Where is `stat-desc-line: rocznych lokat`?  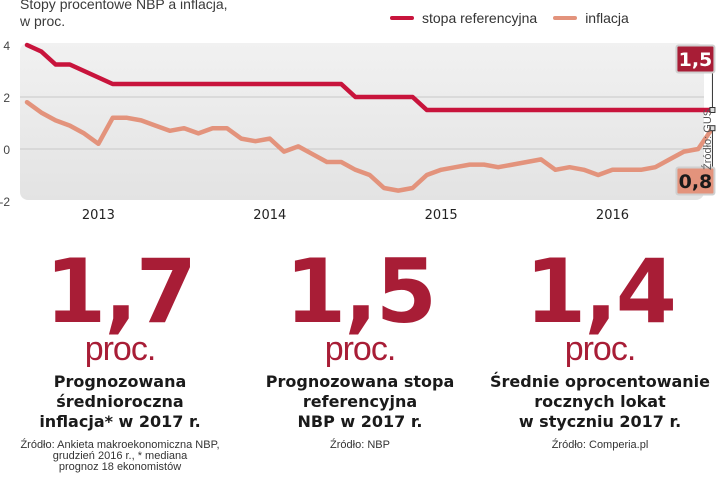
stat-desc-line: rocznych lokat is located at coordinates (600, 401).